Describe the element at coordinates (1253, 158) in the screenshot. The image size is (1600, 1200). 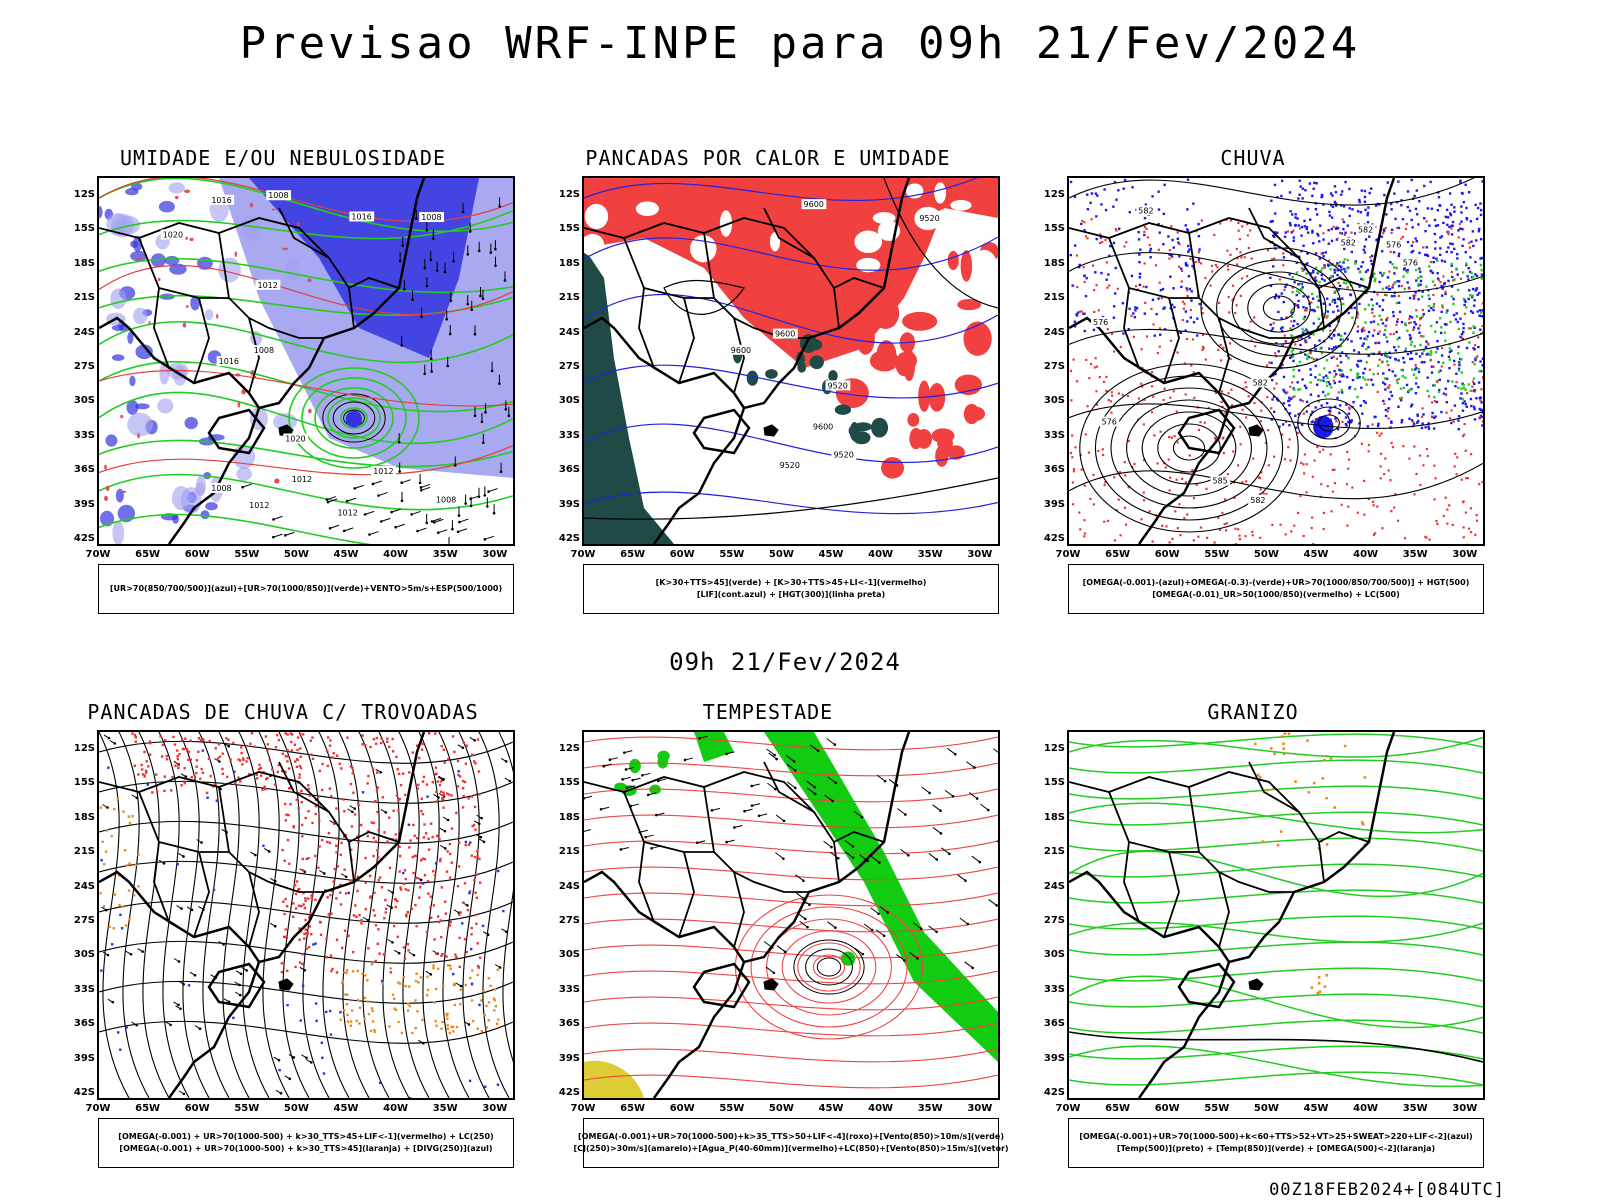
I see `panel-title: CHUVA` at that location.